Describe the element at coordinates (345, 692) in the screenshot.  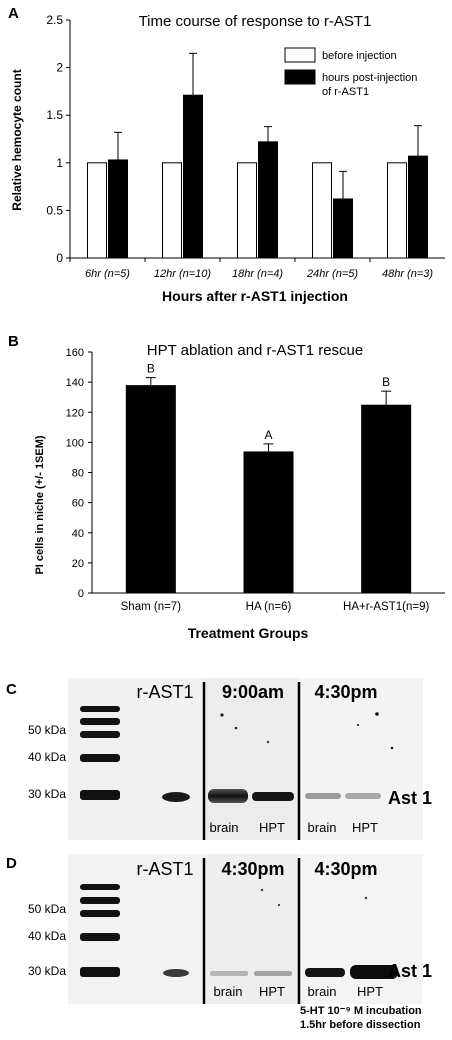
I see `blot-c-header-right: 4:30pm` at that location.